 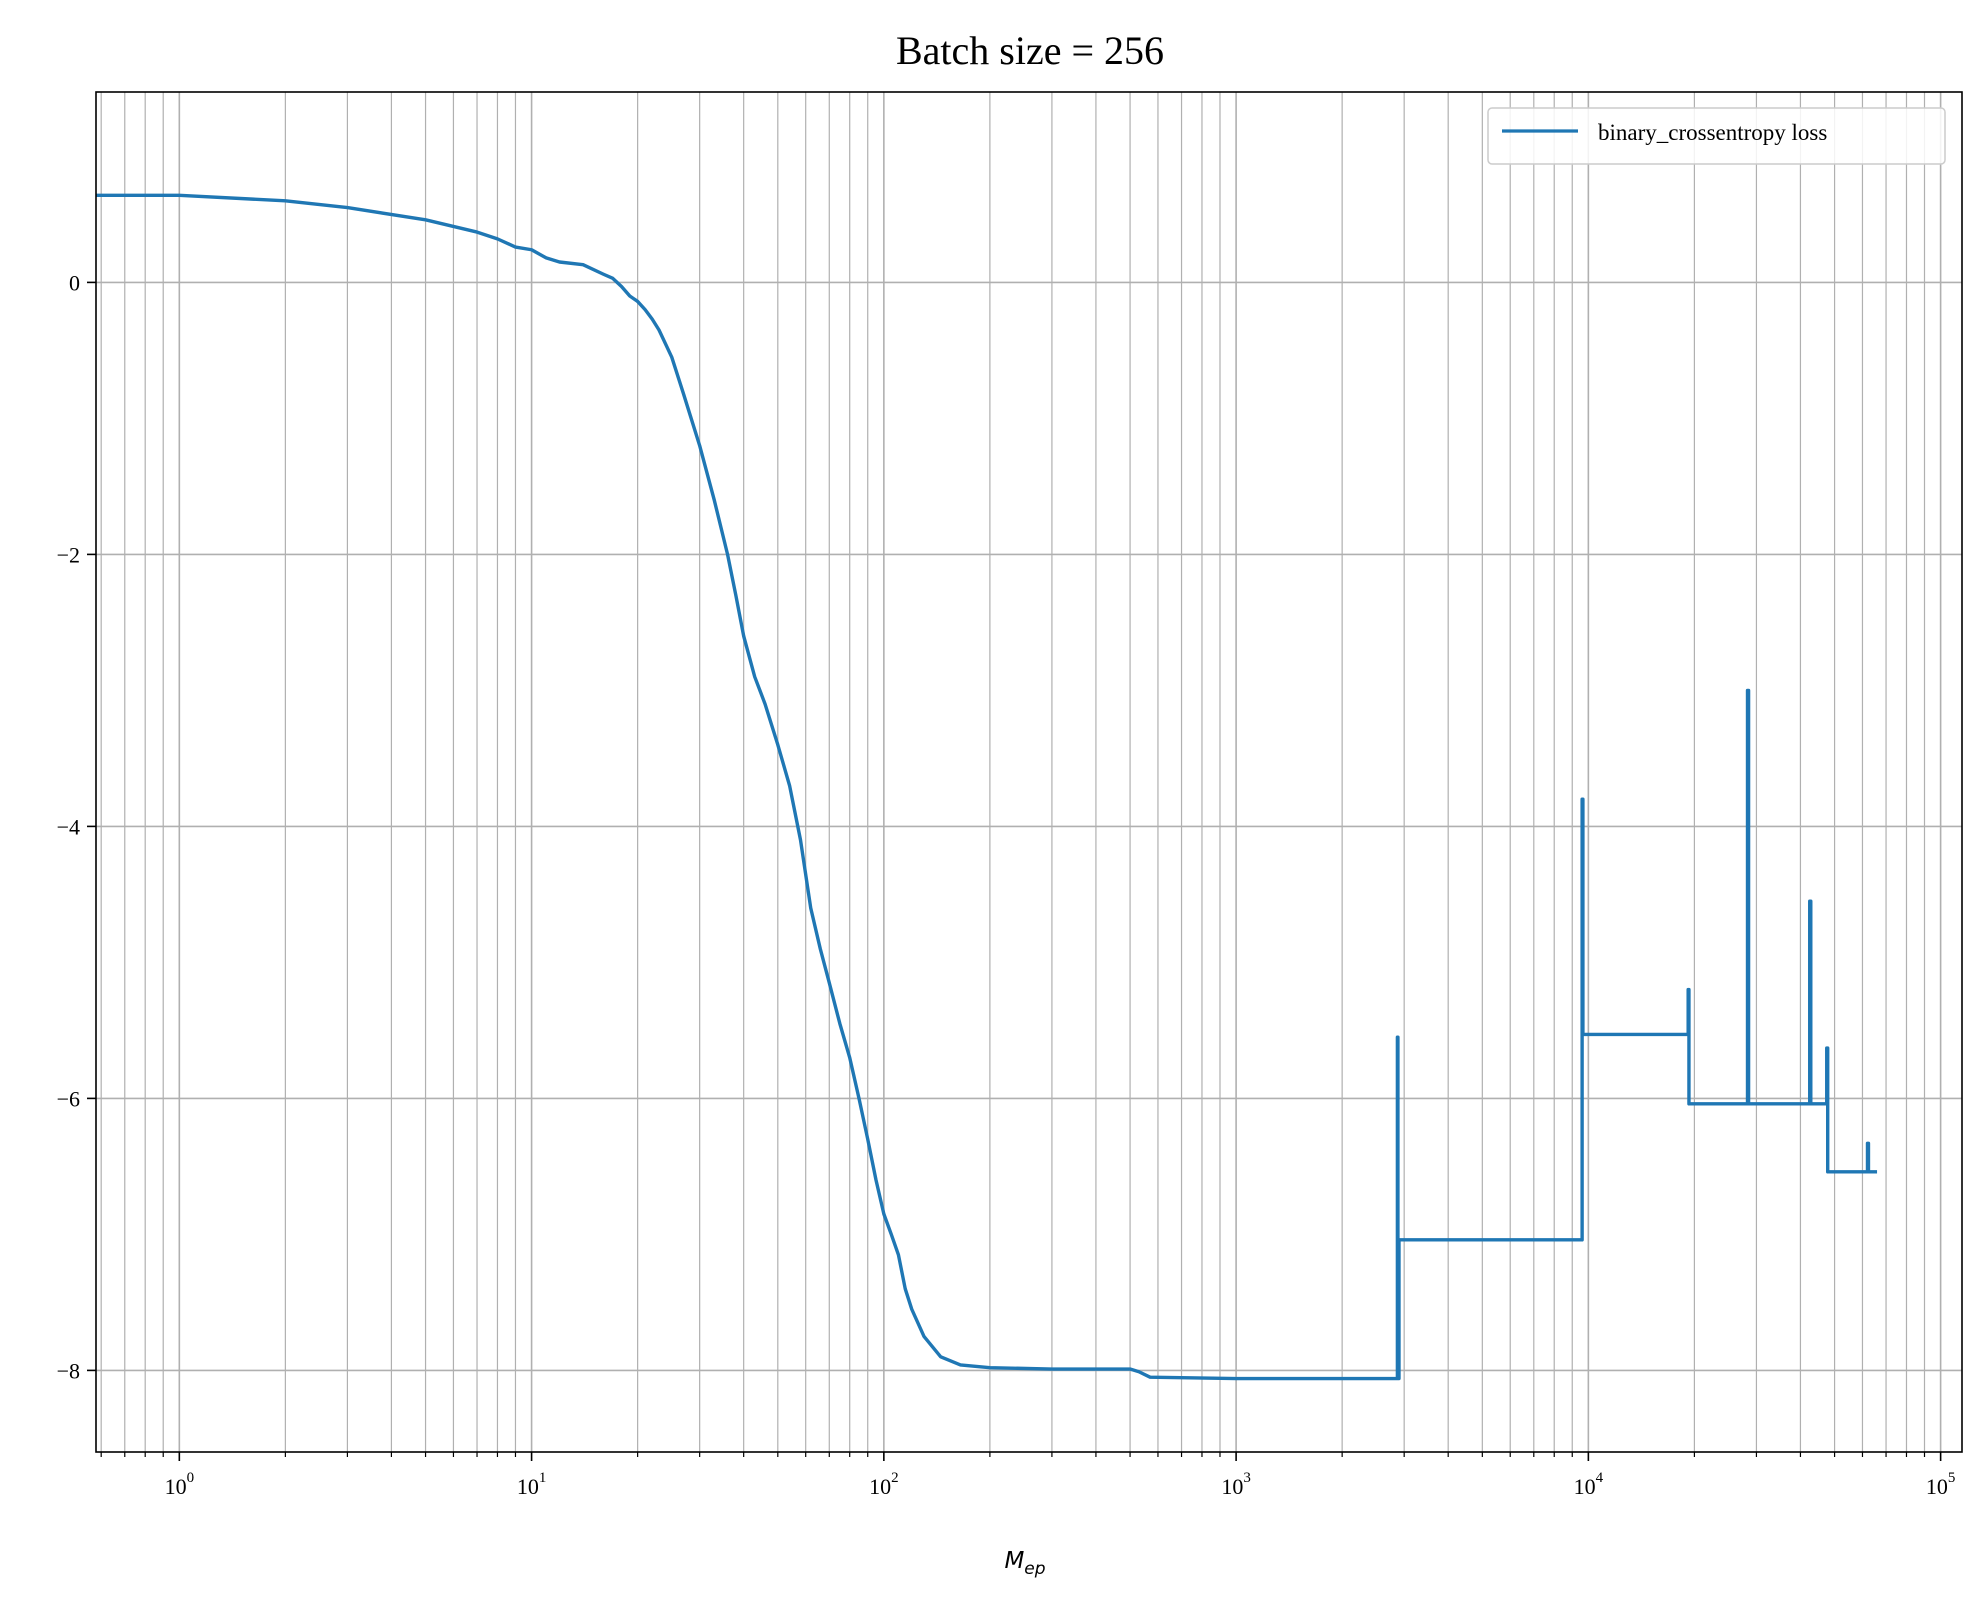 I want to click on legend: binary_crossentropy loss, so click(x=1716, y=136).